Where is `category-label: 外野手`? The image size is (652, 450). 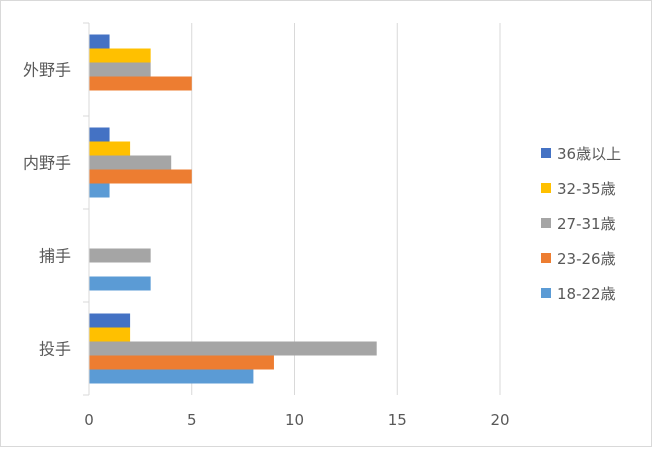 category-label: 外野手 is located at coordinates (47, 70).